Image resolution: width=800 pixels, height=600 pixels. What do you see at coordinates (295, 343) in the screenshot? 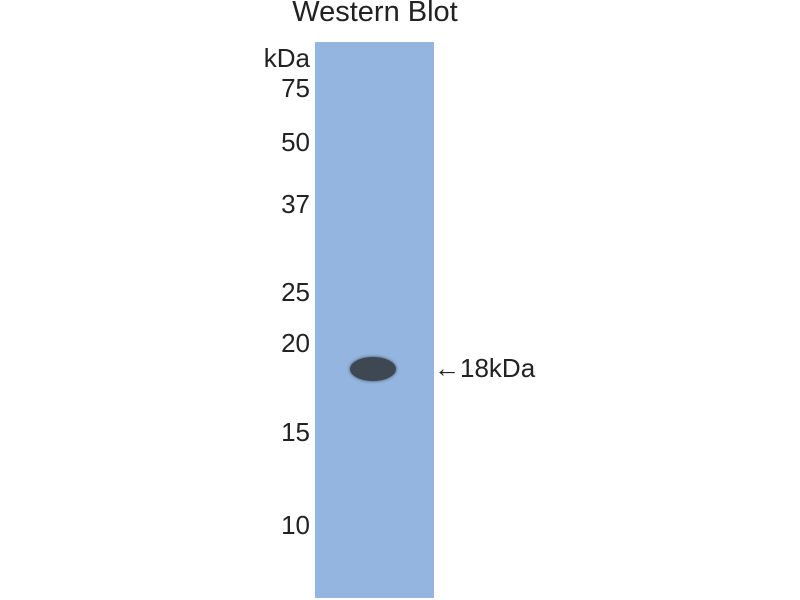
I see `marker-20: 20` at bounding box center [295, 343].